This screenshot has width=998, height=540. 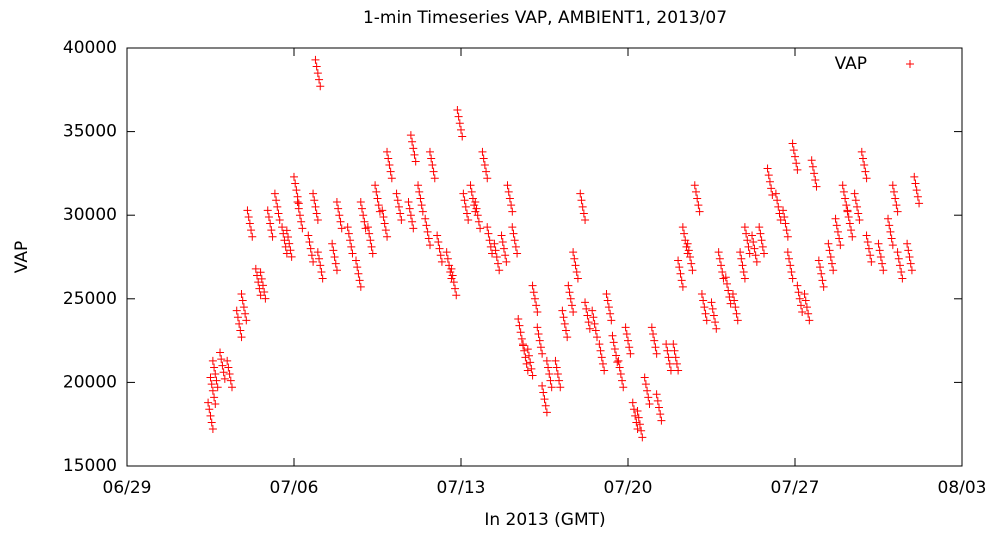 What do you see at coordinates (545, 18) in the screenshot?
I see `chart-title: 1-min Timeseries VAP, AMBIENT1, 2013/07` at bounding box center [545, 18].